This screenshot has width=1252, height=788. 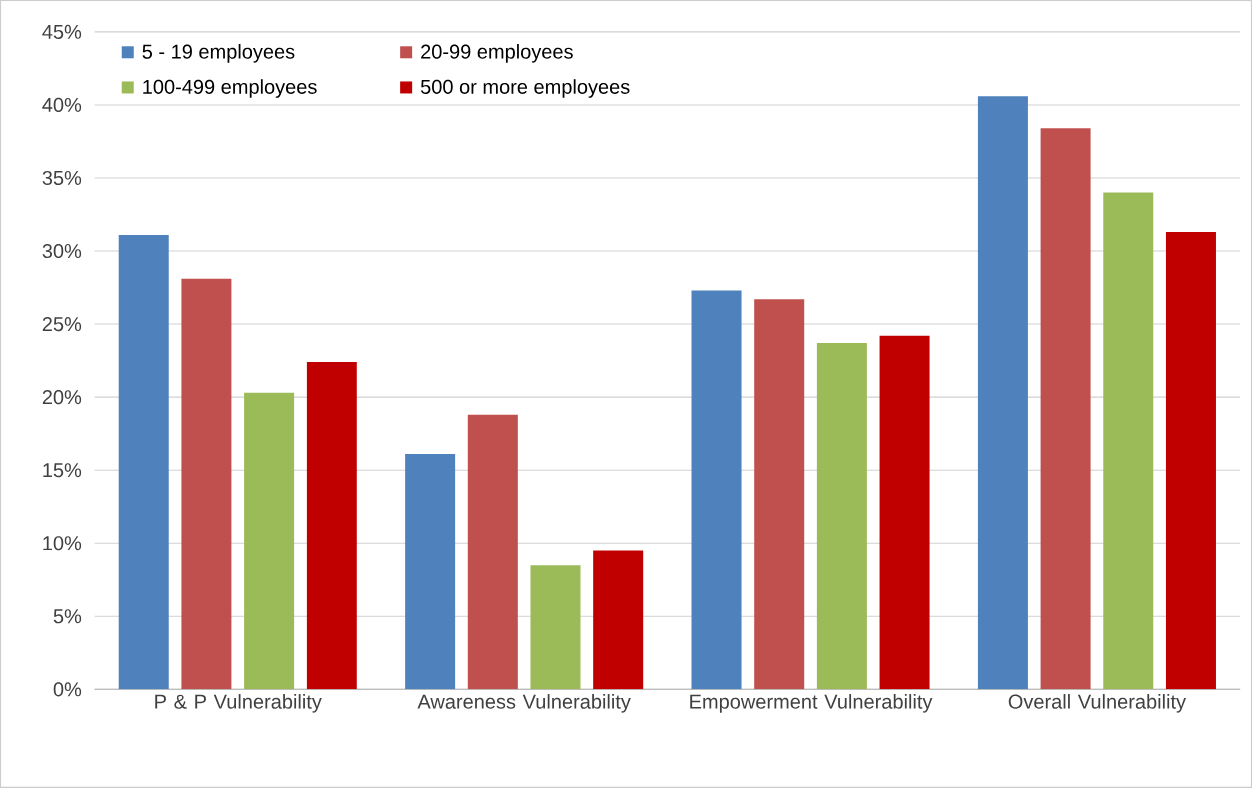 I want to click on y-tick-label: 35%, so click(x=62, y=178).